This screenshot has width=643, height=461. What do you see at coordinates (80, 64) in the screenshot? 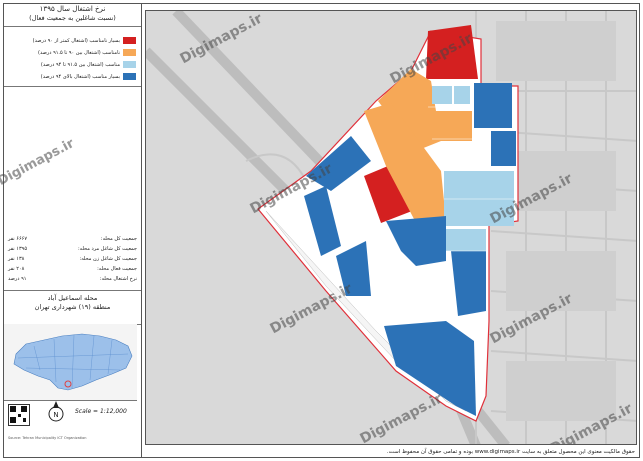
I see `legend-label: مناسب (اشتغال بین ۹۱.۵ تا ۹۴ درصد)` at bounding box center [80, 64].